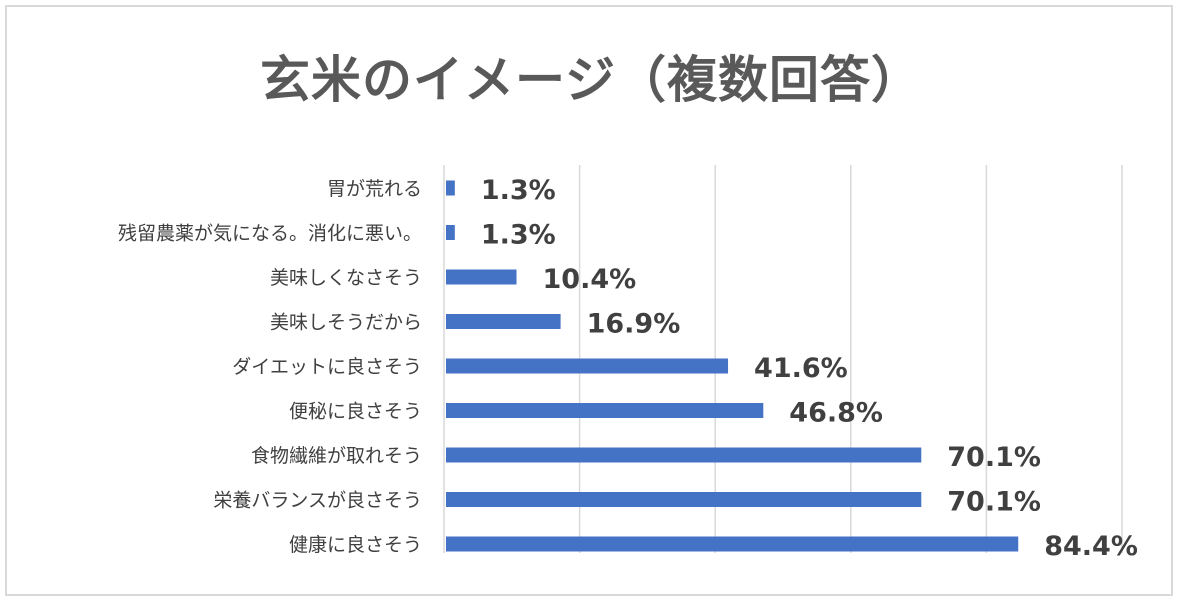 The height and width of the screenshot is (605, 1182). I want to click on category-label: 残留農薬が気になる。消化に悪い。, so click(270, 234).